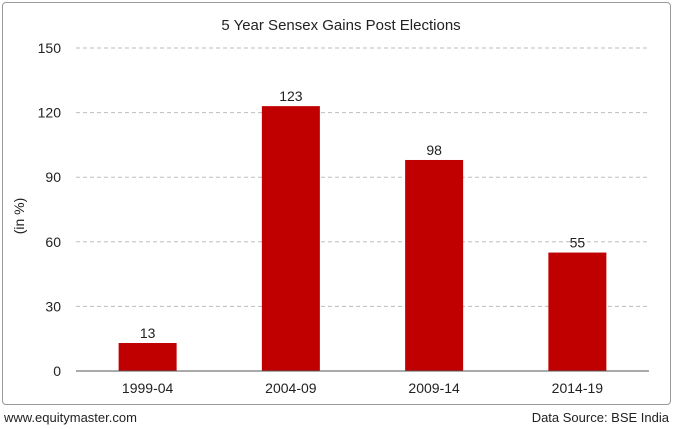 The height and width of the screenshot is (429, 675). What do you see at coordinates (578, 388) in the screenshot?
I see `x-tick-label: 2014-19` at bounding box center [578, 388].